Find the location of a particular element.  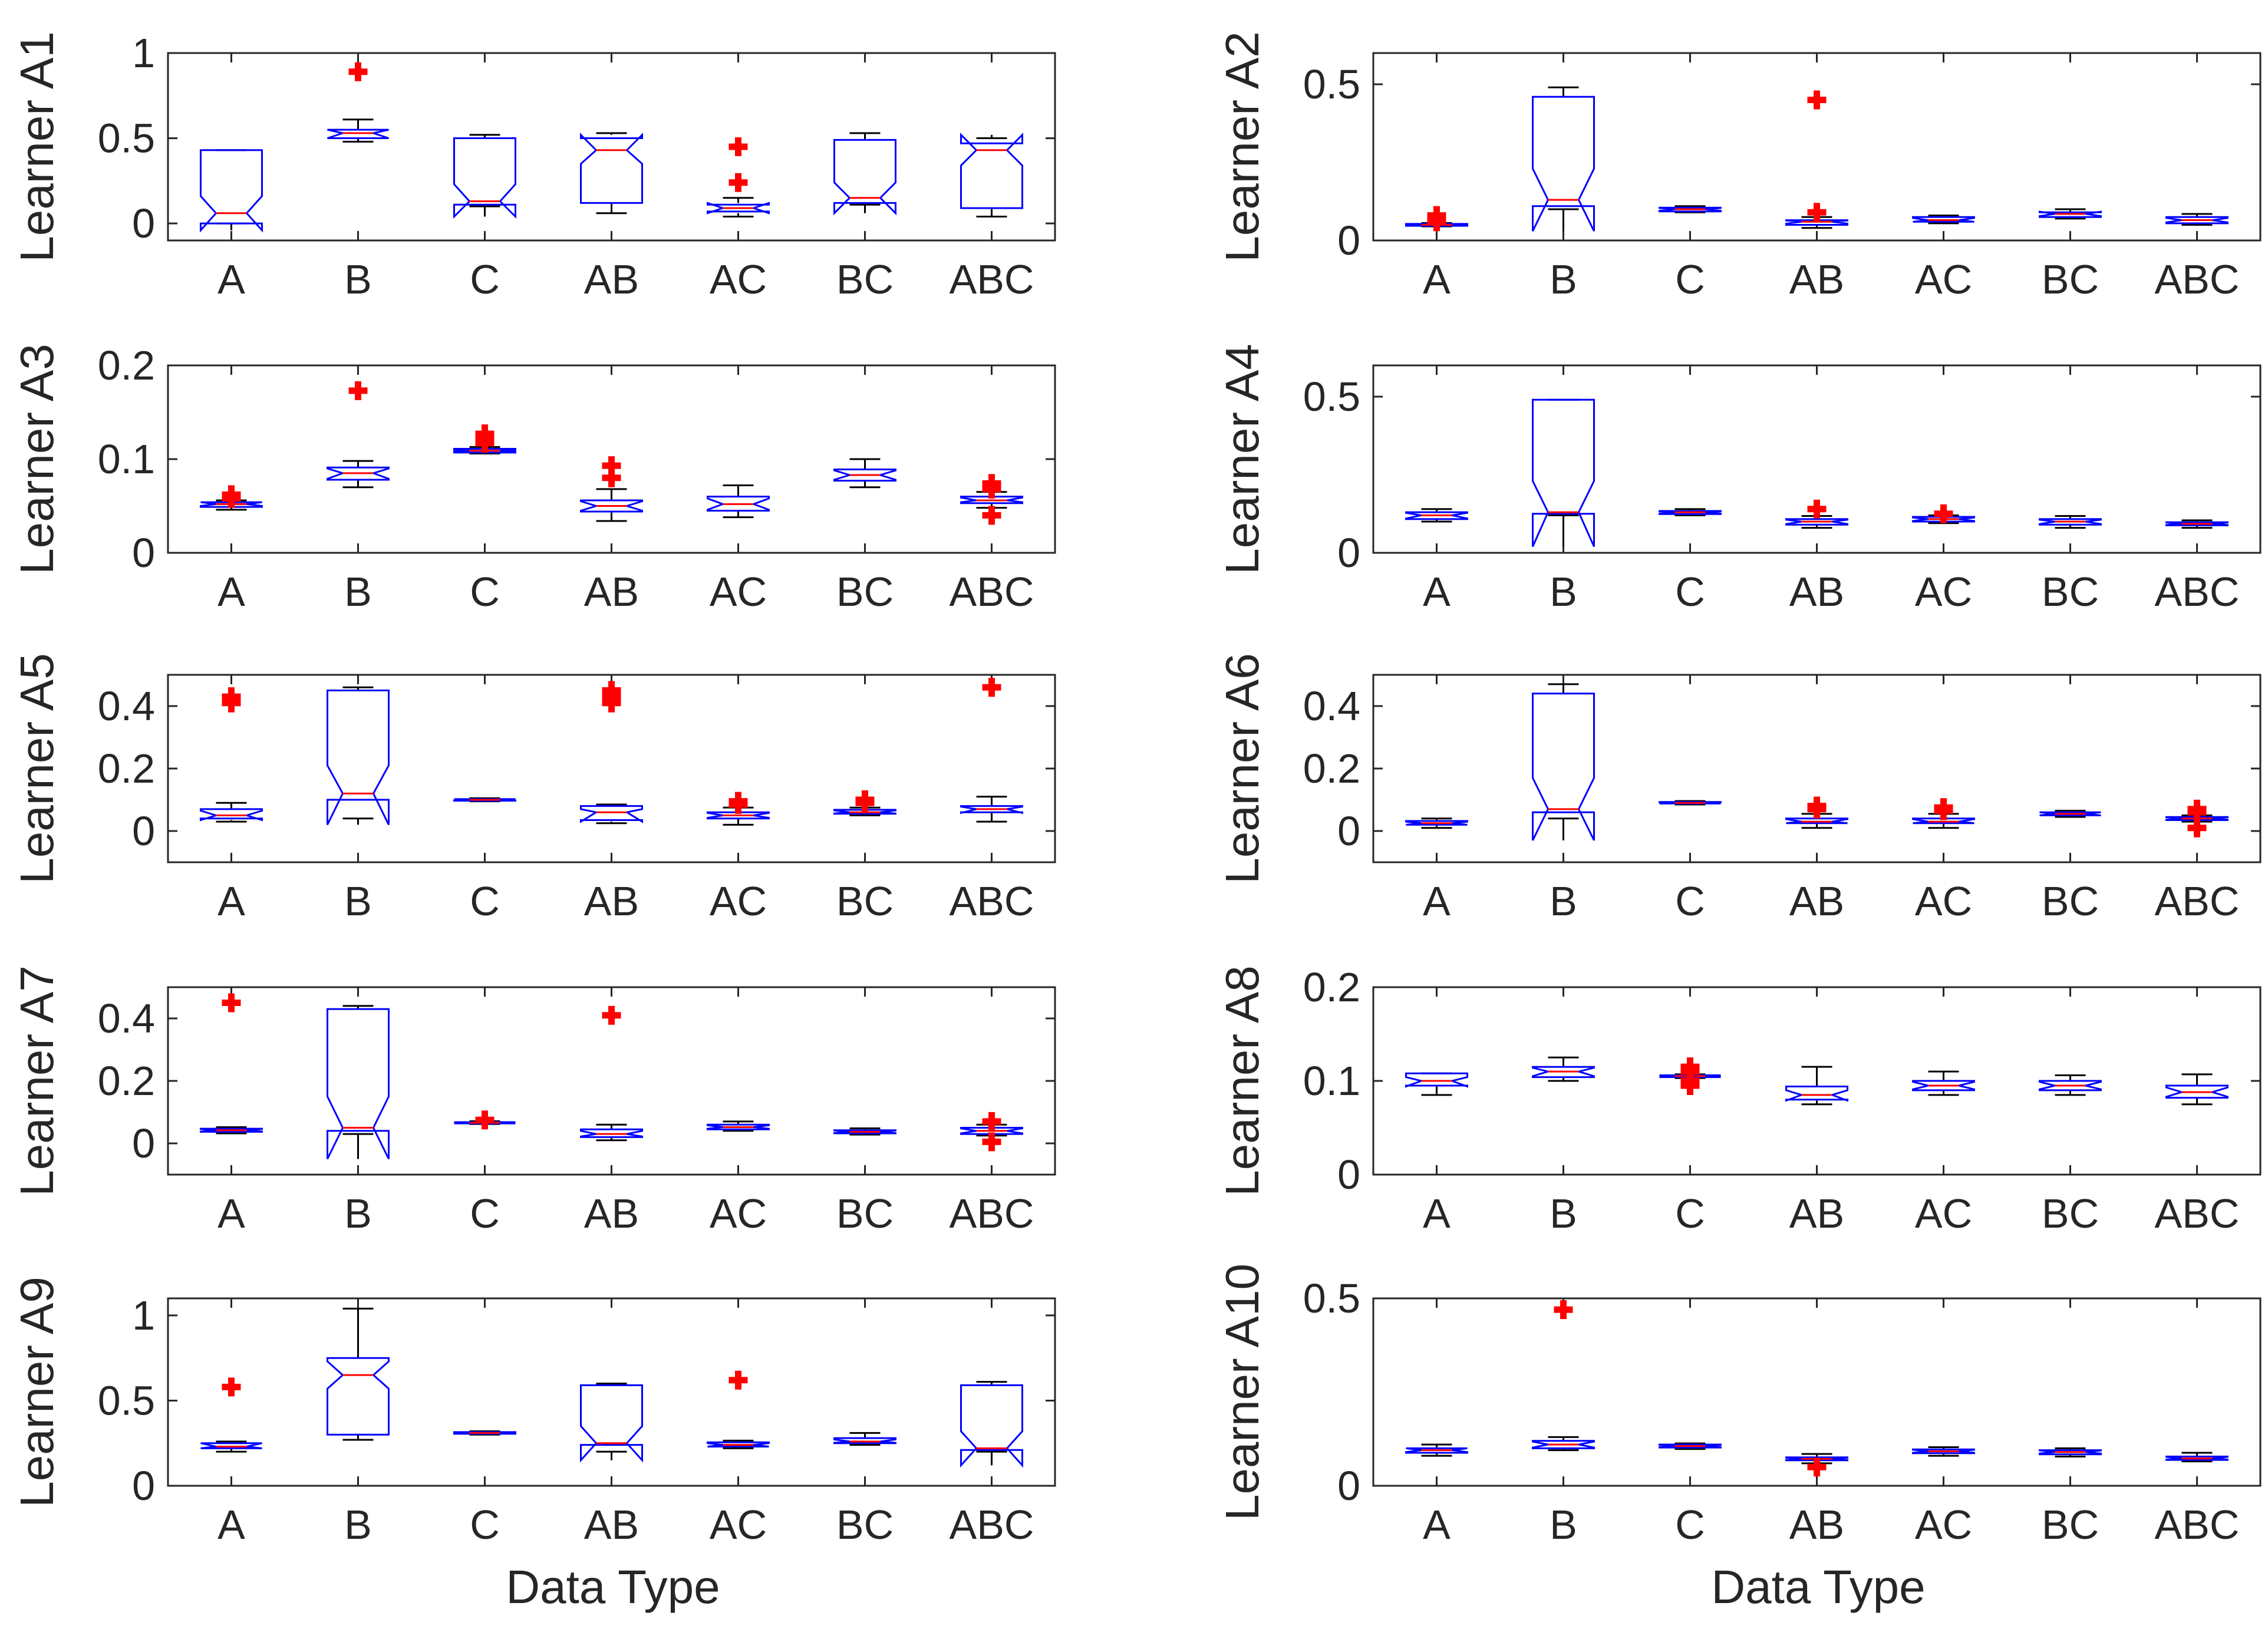

x-axis-label-right: Data Type is located at coordinates (1818, 1587).